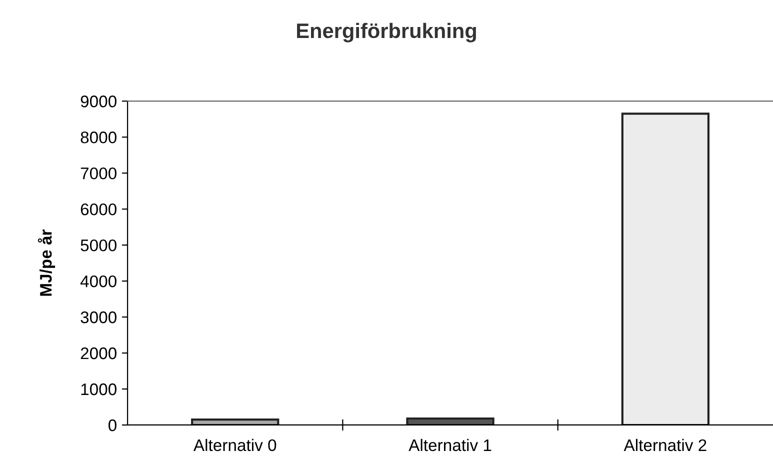 The width and height of the screenshot is (773, 466). Describe the element at coordinates (98, 281) in the screenshot. I see `y-tick-label: 4000` at that location.